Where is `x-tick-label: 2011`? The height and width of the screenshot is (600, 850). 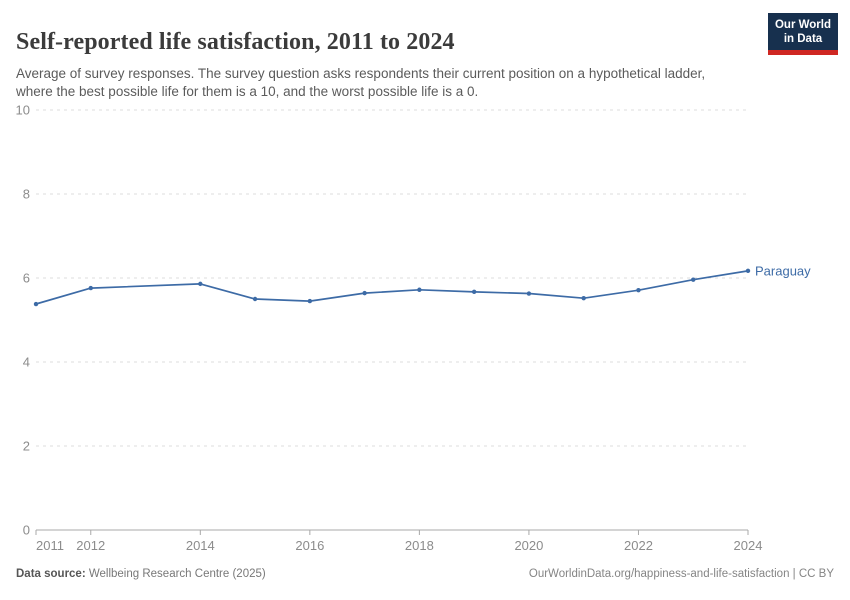 x-tick-label: 2011 is located at coordinates (50, 545).